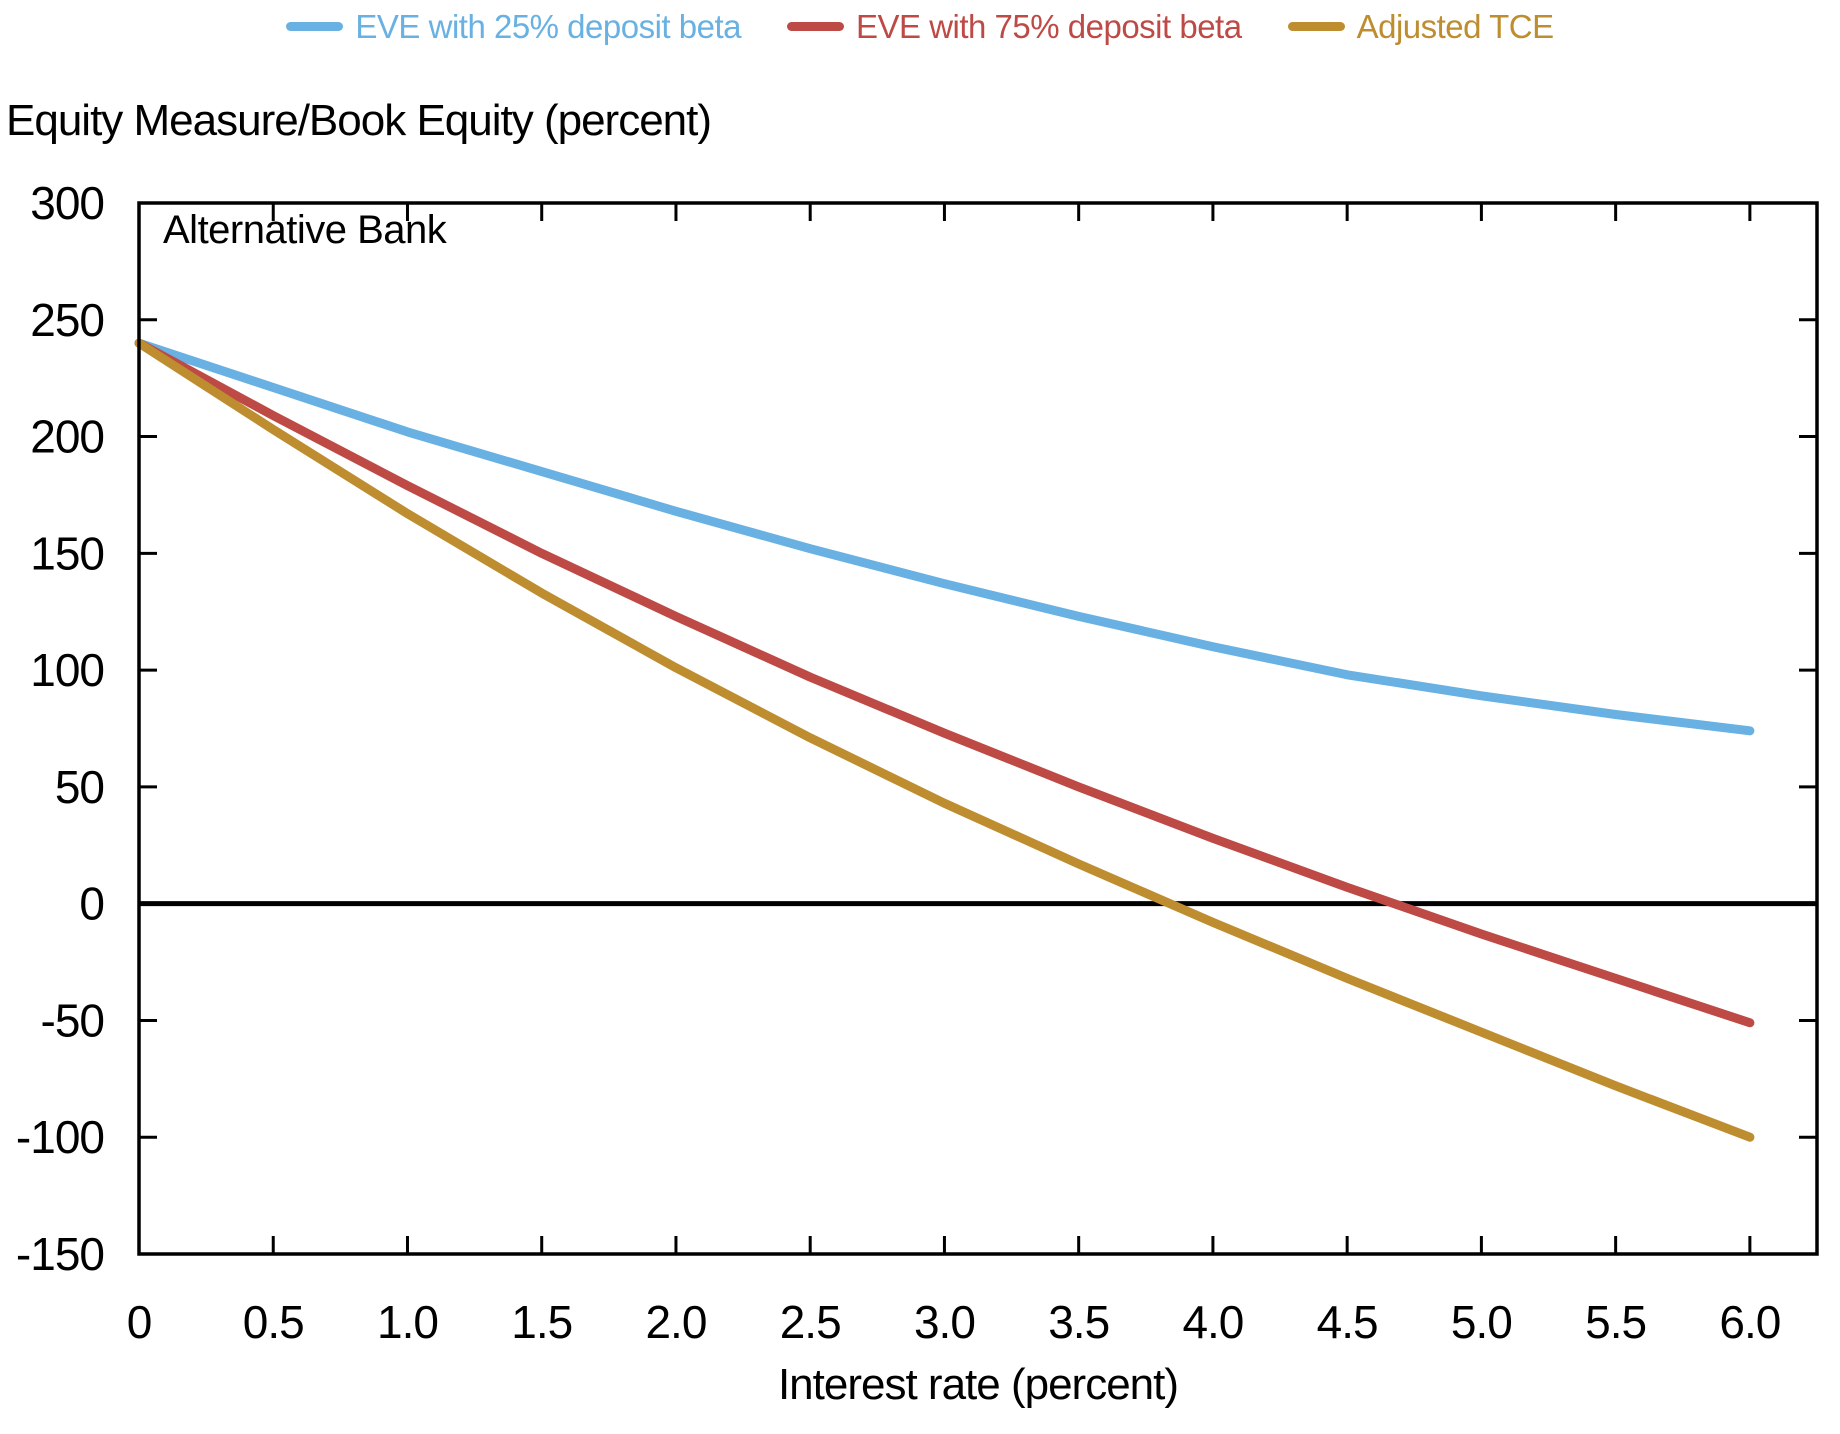 The height and width of the screenshot is (1434, 1840). Describe the element at coordinates (1455, 26) in the screenshot. I see `legend-label-adjusted-tce: Adjusted TCE` at that location.